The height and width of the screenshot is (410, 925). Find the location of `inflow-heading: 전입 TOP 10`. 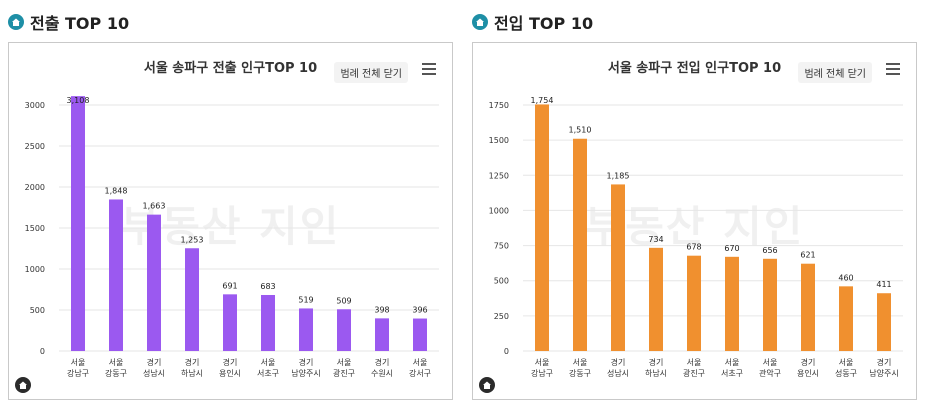

inflow-heading: 전입 TOP 10 is located at coordinates (532, 22).